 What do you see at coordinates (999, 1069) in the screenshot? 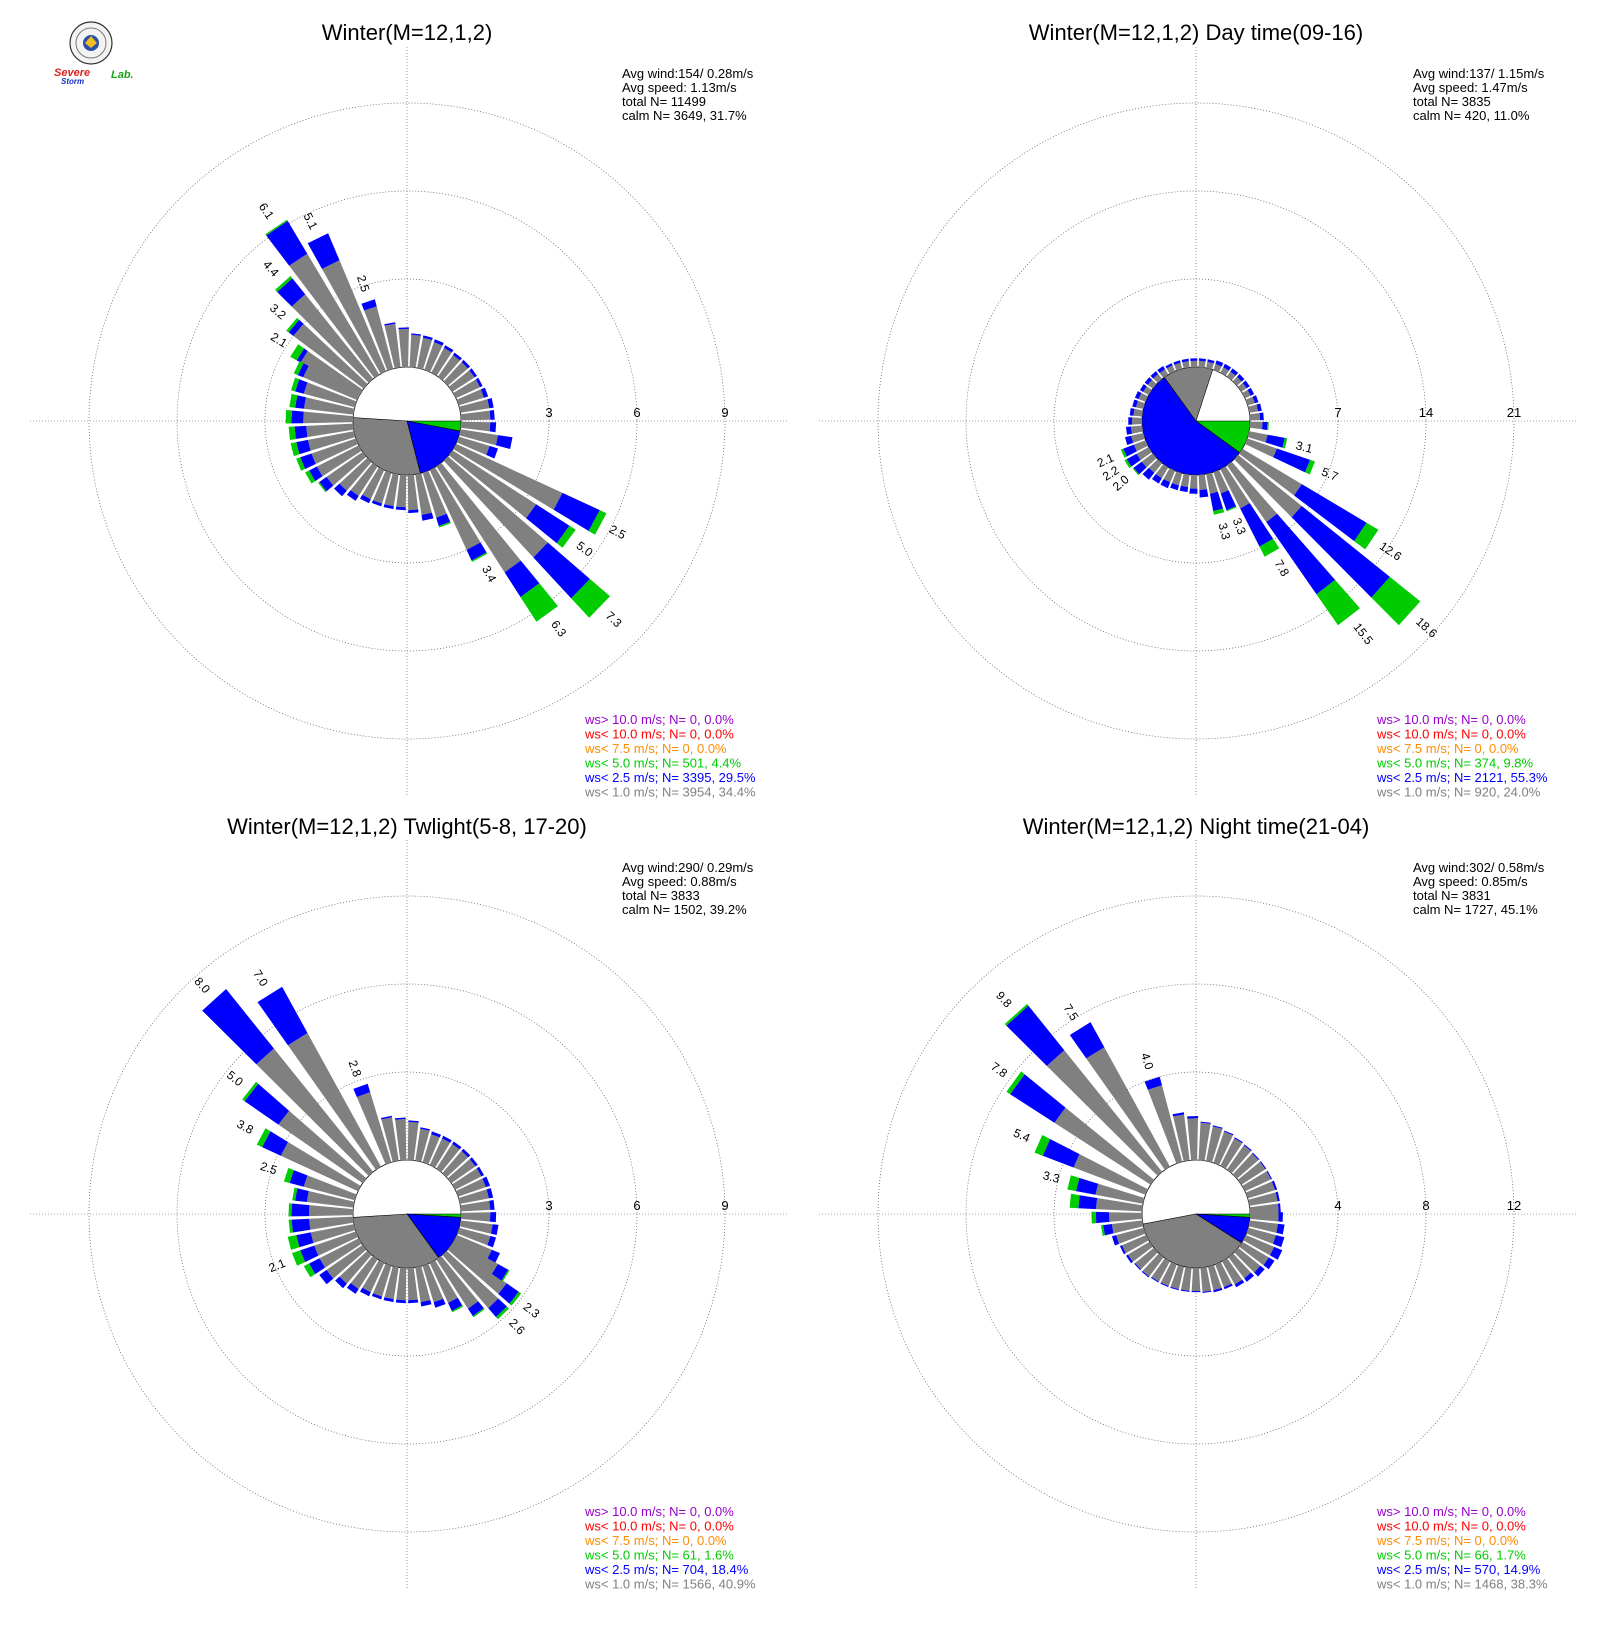
I see `petal-label: 7.8` at bounding box center [999, 1069].